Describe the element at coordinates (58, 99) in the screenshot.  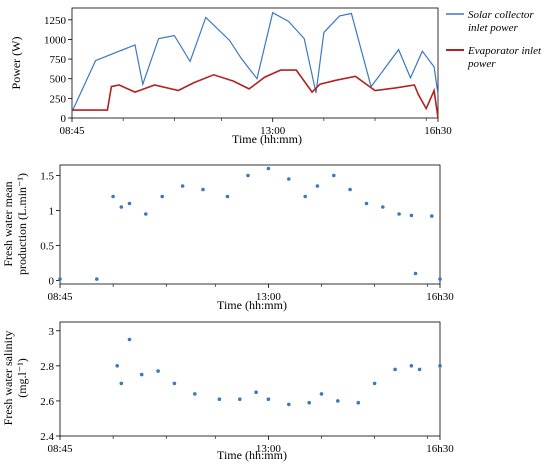
I see `y-tick-label: 250` at that location.